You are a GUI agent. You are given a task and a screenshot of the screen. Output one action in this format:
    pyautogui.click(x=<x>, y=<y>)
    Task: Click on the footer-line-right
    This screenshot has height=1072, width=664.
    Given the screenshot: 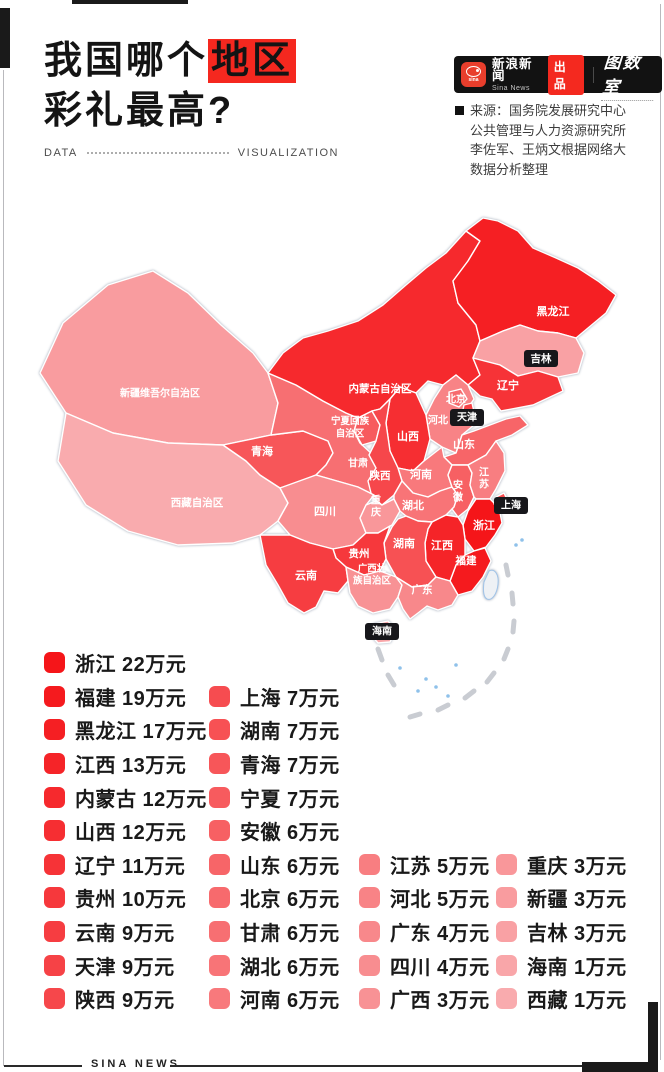 What is the action you would take?
    pyautogui.click(x=376, y=1066)
    